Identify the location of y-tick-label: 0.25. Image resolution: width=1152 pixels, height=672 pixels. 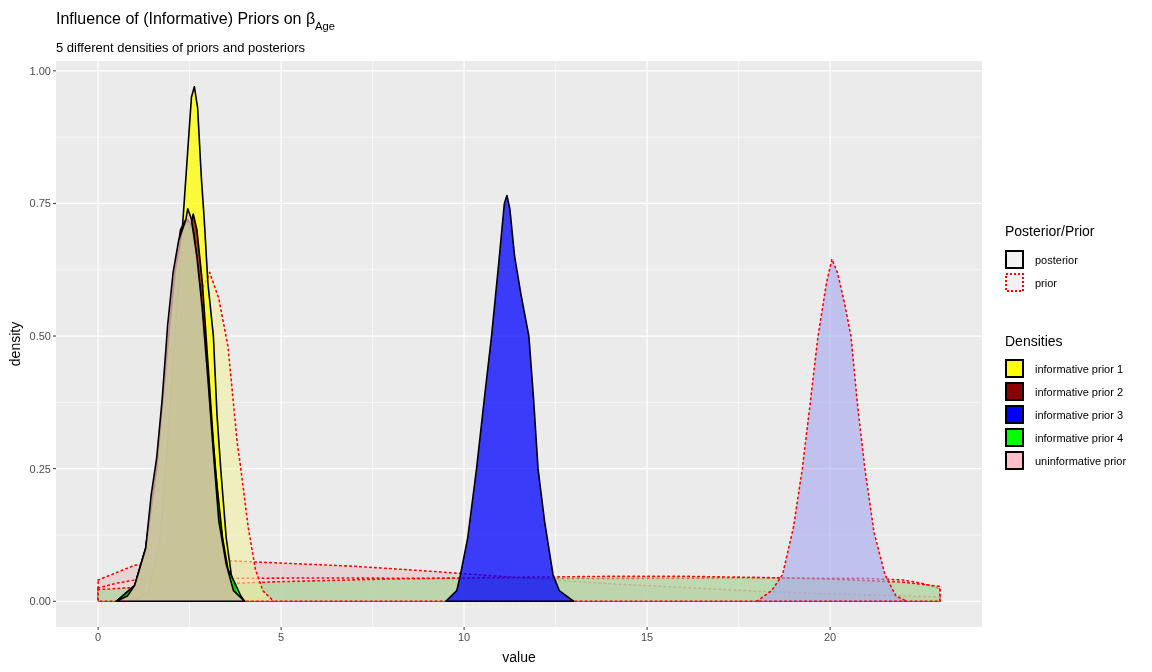
(40, 468).